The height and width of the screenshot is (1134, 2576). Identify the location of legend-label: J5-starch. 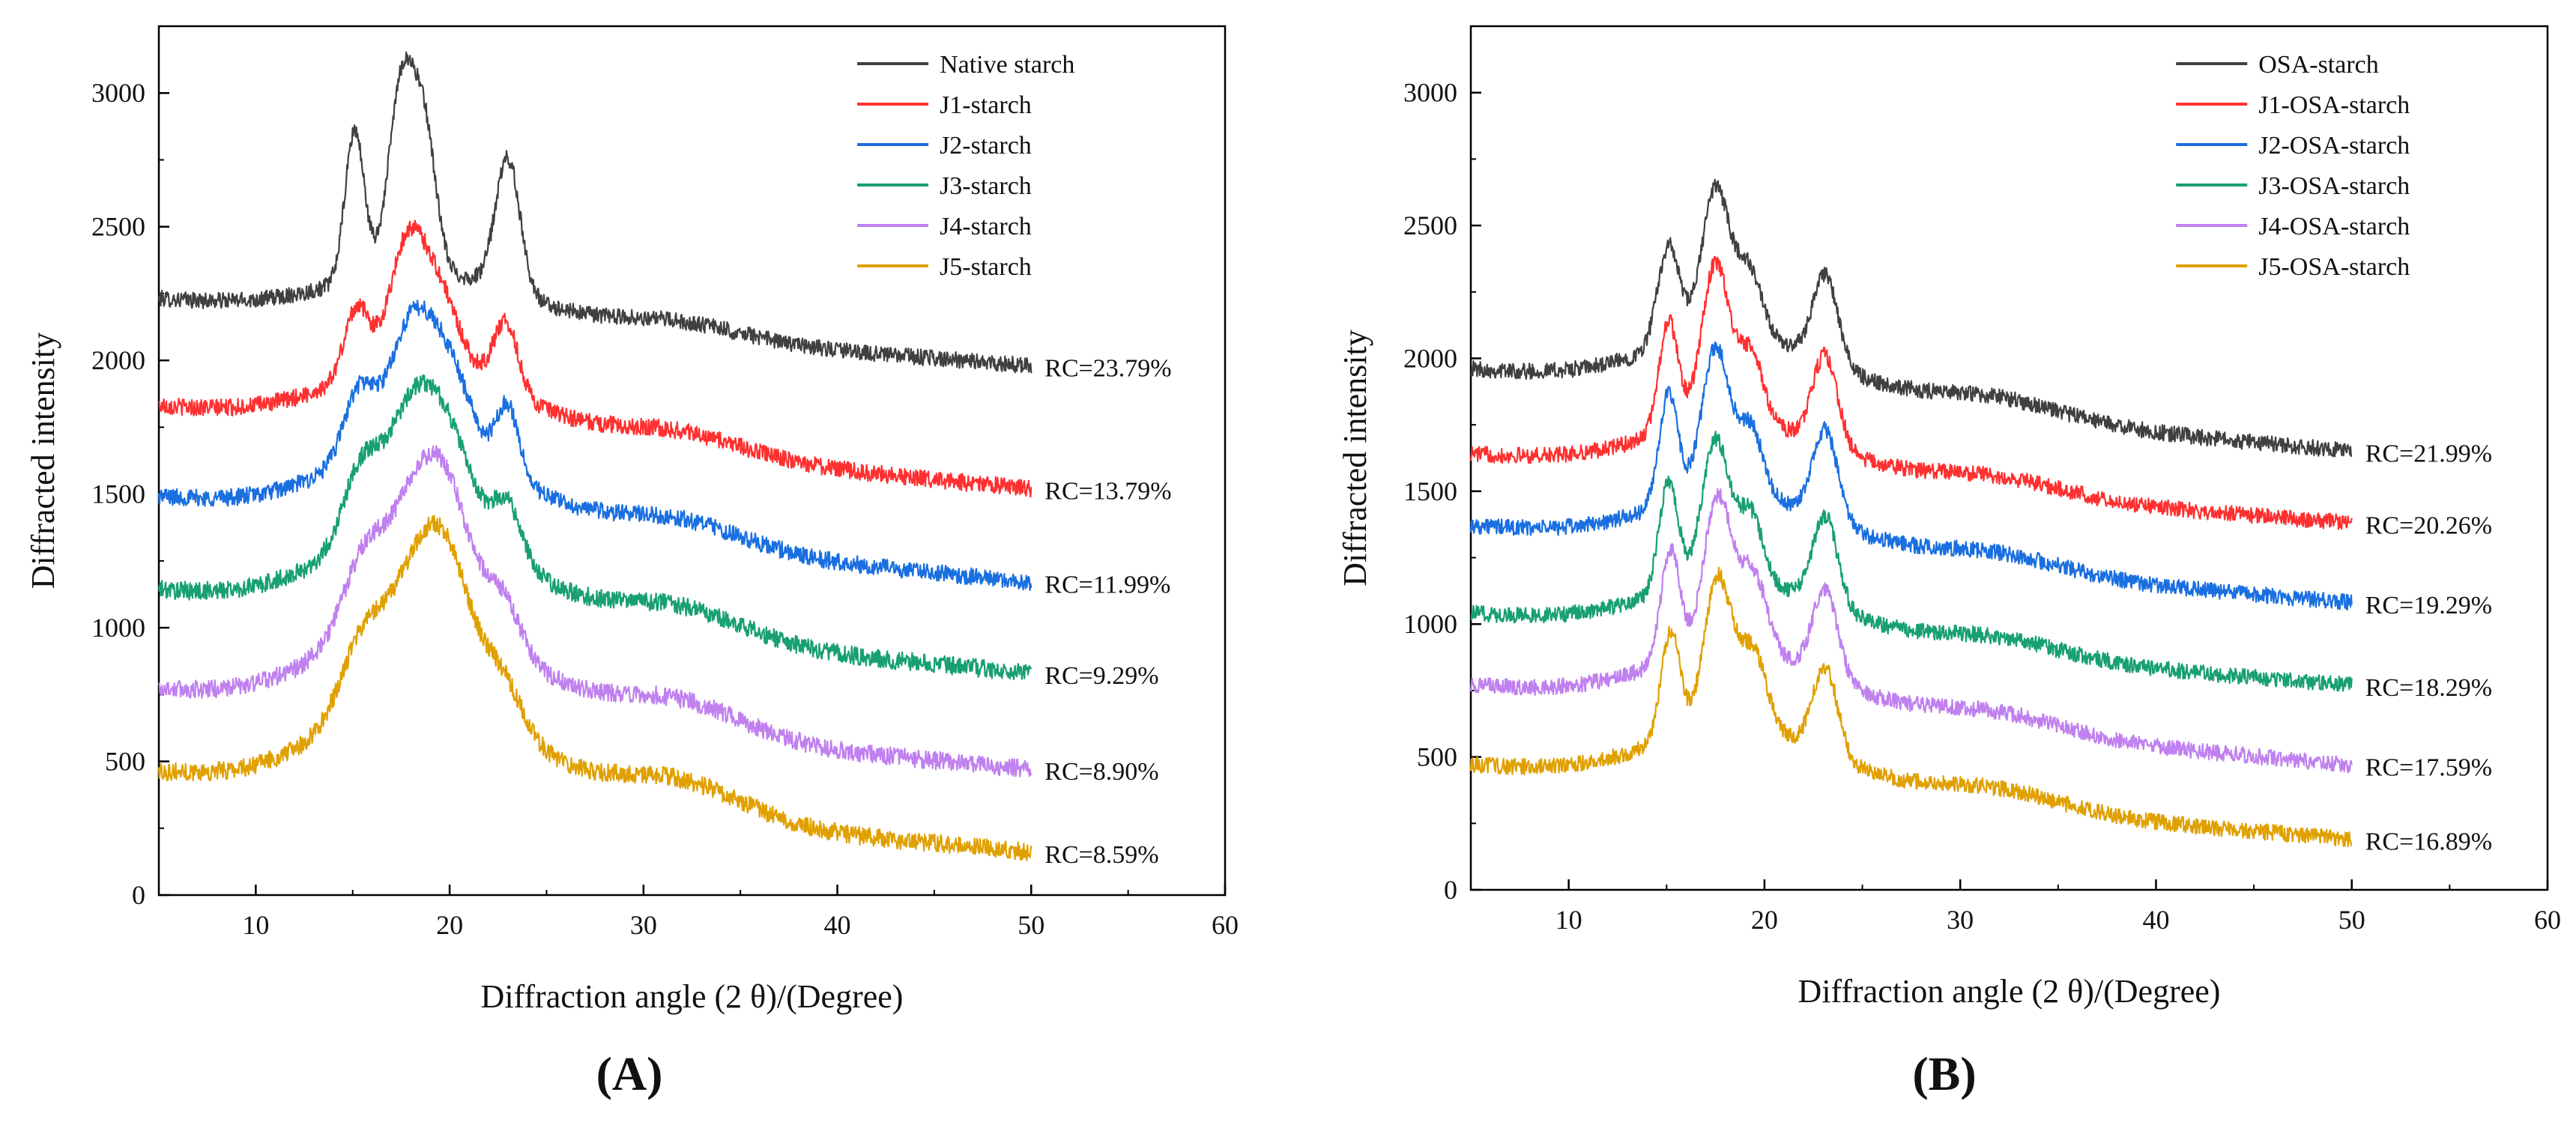
(986, 267).